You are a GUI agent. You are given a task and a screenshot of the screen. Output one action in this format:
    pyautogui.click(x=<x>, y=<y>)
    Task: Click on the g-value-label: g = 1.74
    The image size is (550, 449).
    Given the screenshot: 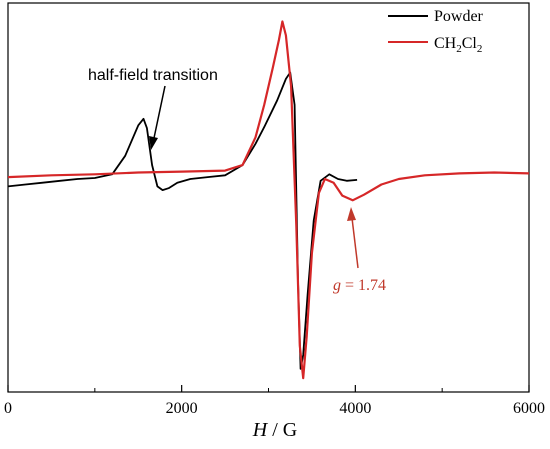 What is the action you would take?
    pyautogui.click(x=359, y=285)
    